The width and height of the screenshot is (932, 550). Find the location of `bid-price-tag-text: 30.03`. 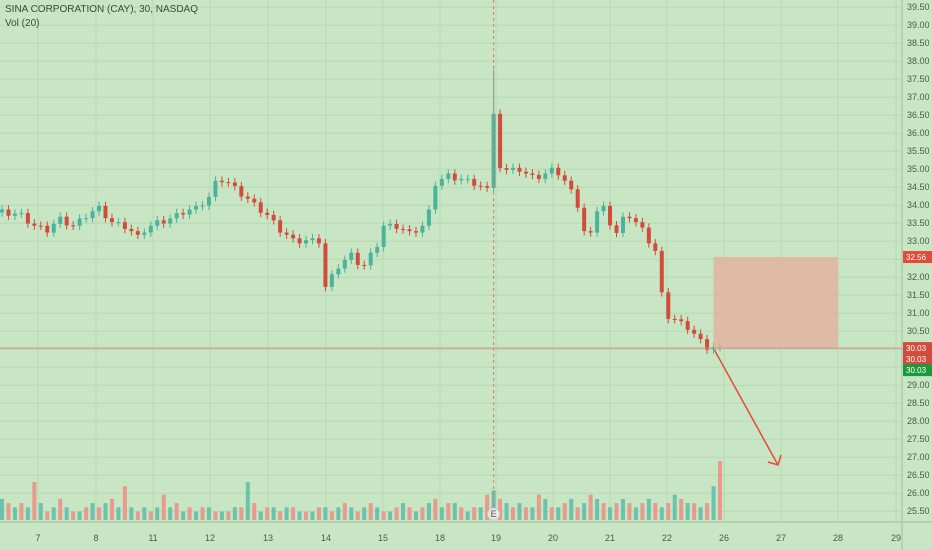

bid-price-tag-text: 30.03 is located at coordinates (916, 359).